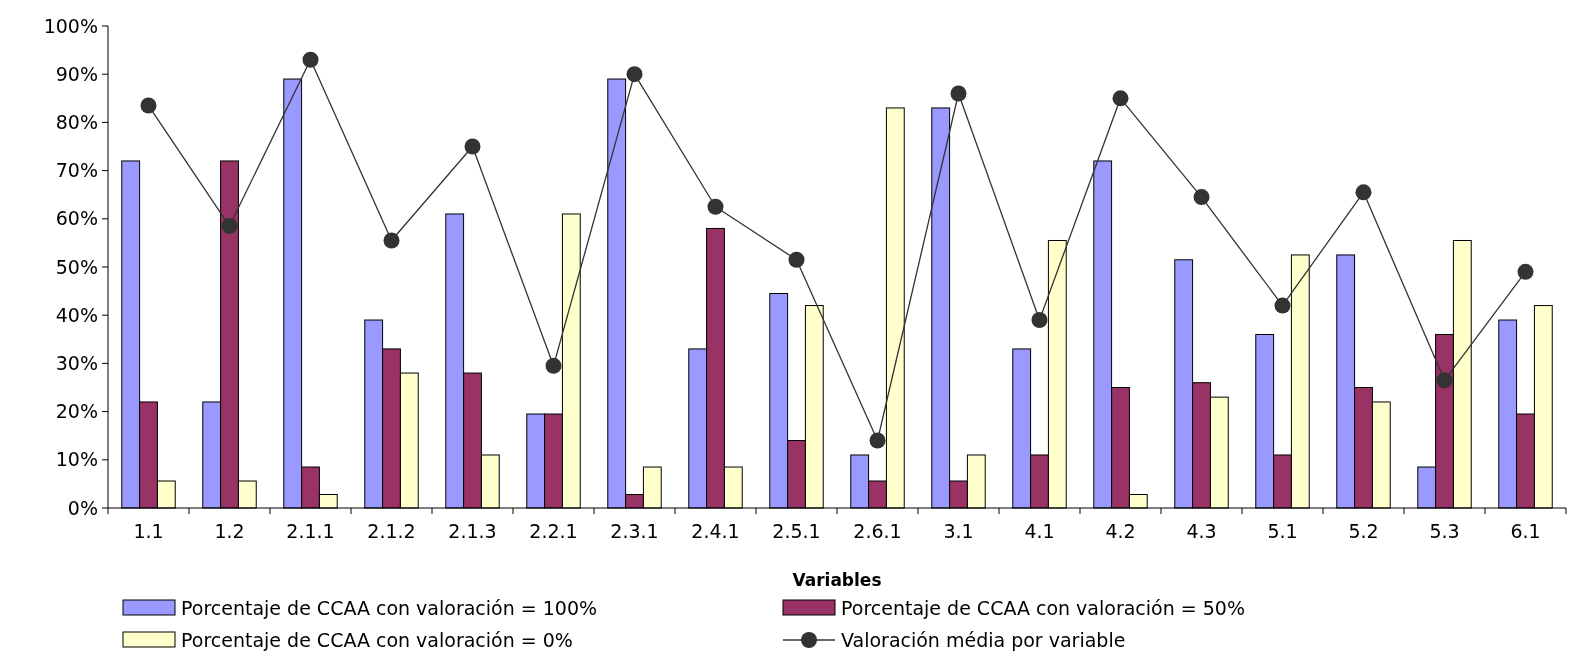 This screenshot has height=666, width=1582. I want to click on y-tick-label: 30%, so click(76, 363).